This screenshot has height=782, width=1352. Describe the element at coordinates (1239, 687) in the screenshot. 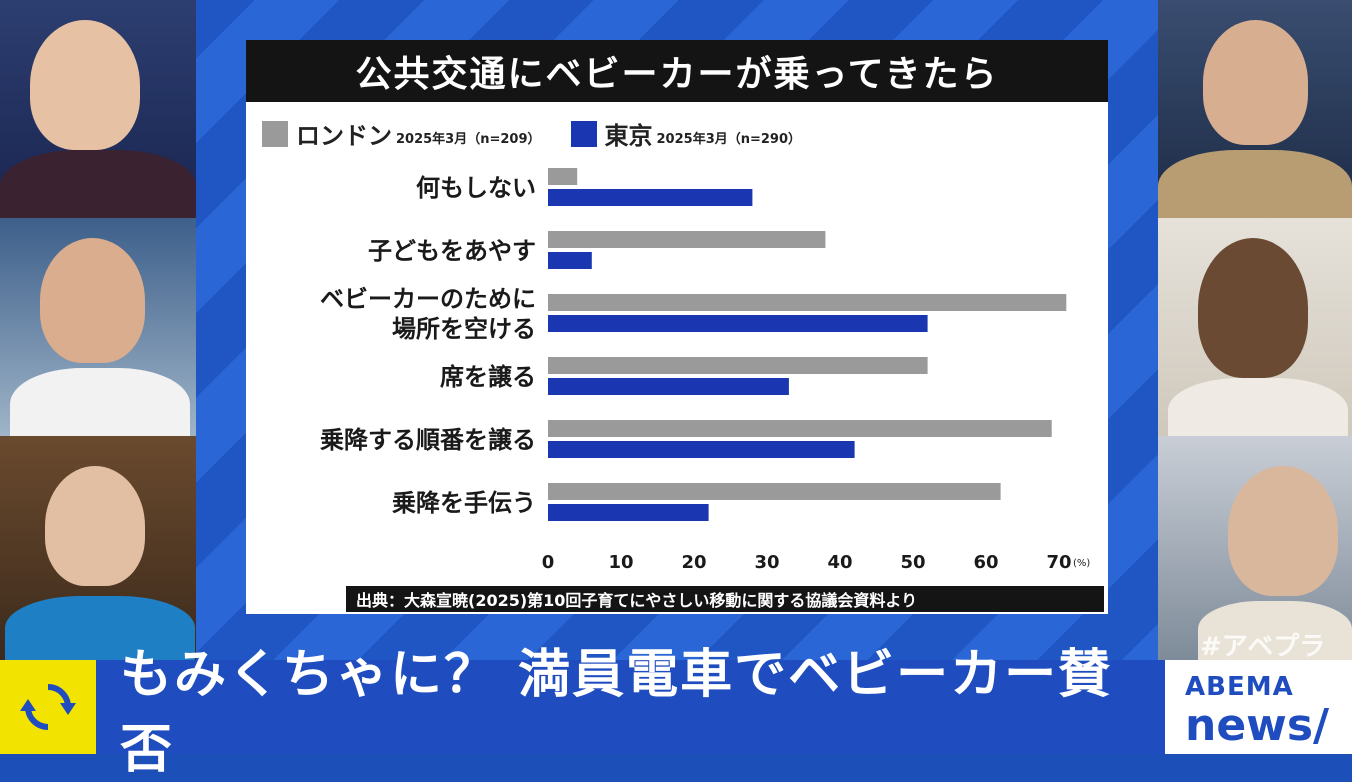

I see `logo-line-1: ABEMA` at that location.